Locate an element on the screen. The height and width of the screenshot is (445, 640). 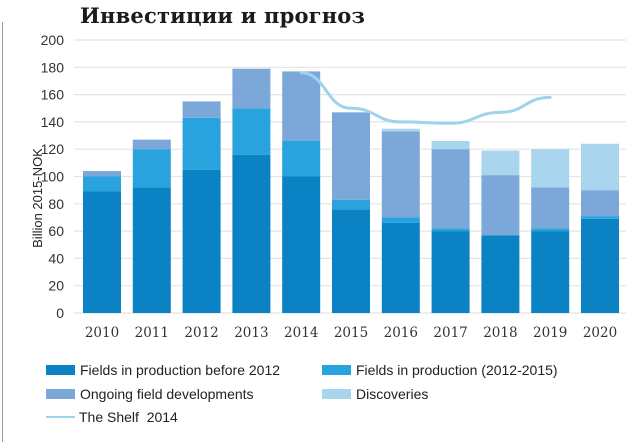
y-tick-label: 200 is located at coordinates (53, 40).